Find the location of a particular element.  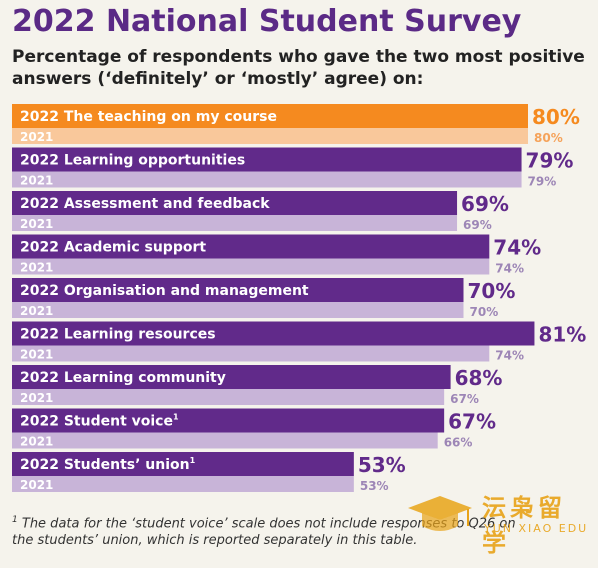

year-label-2021-6: 2021 is located at coordinates (36, 398).